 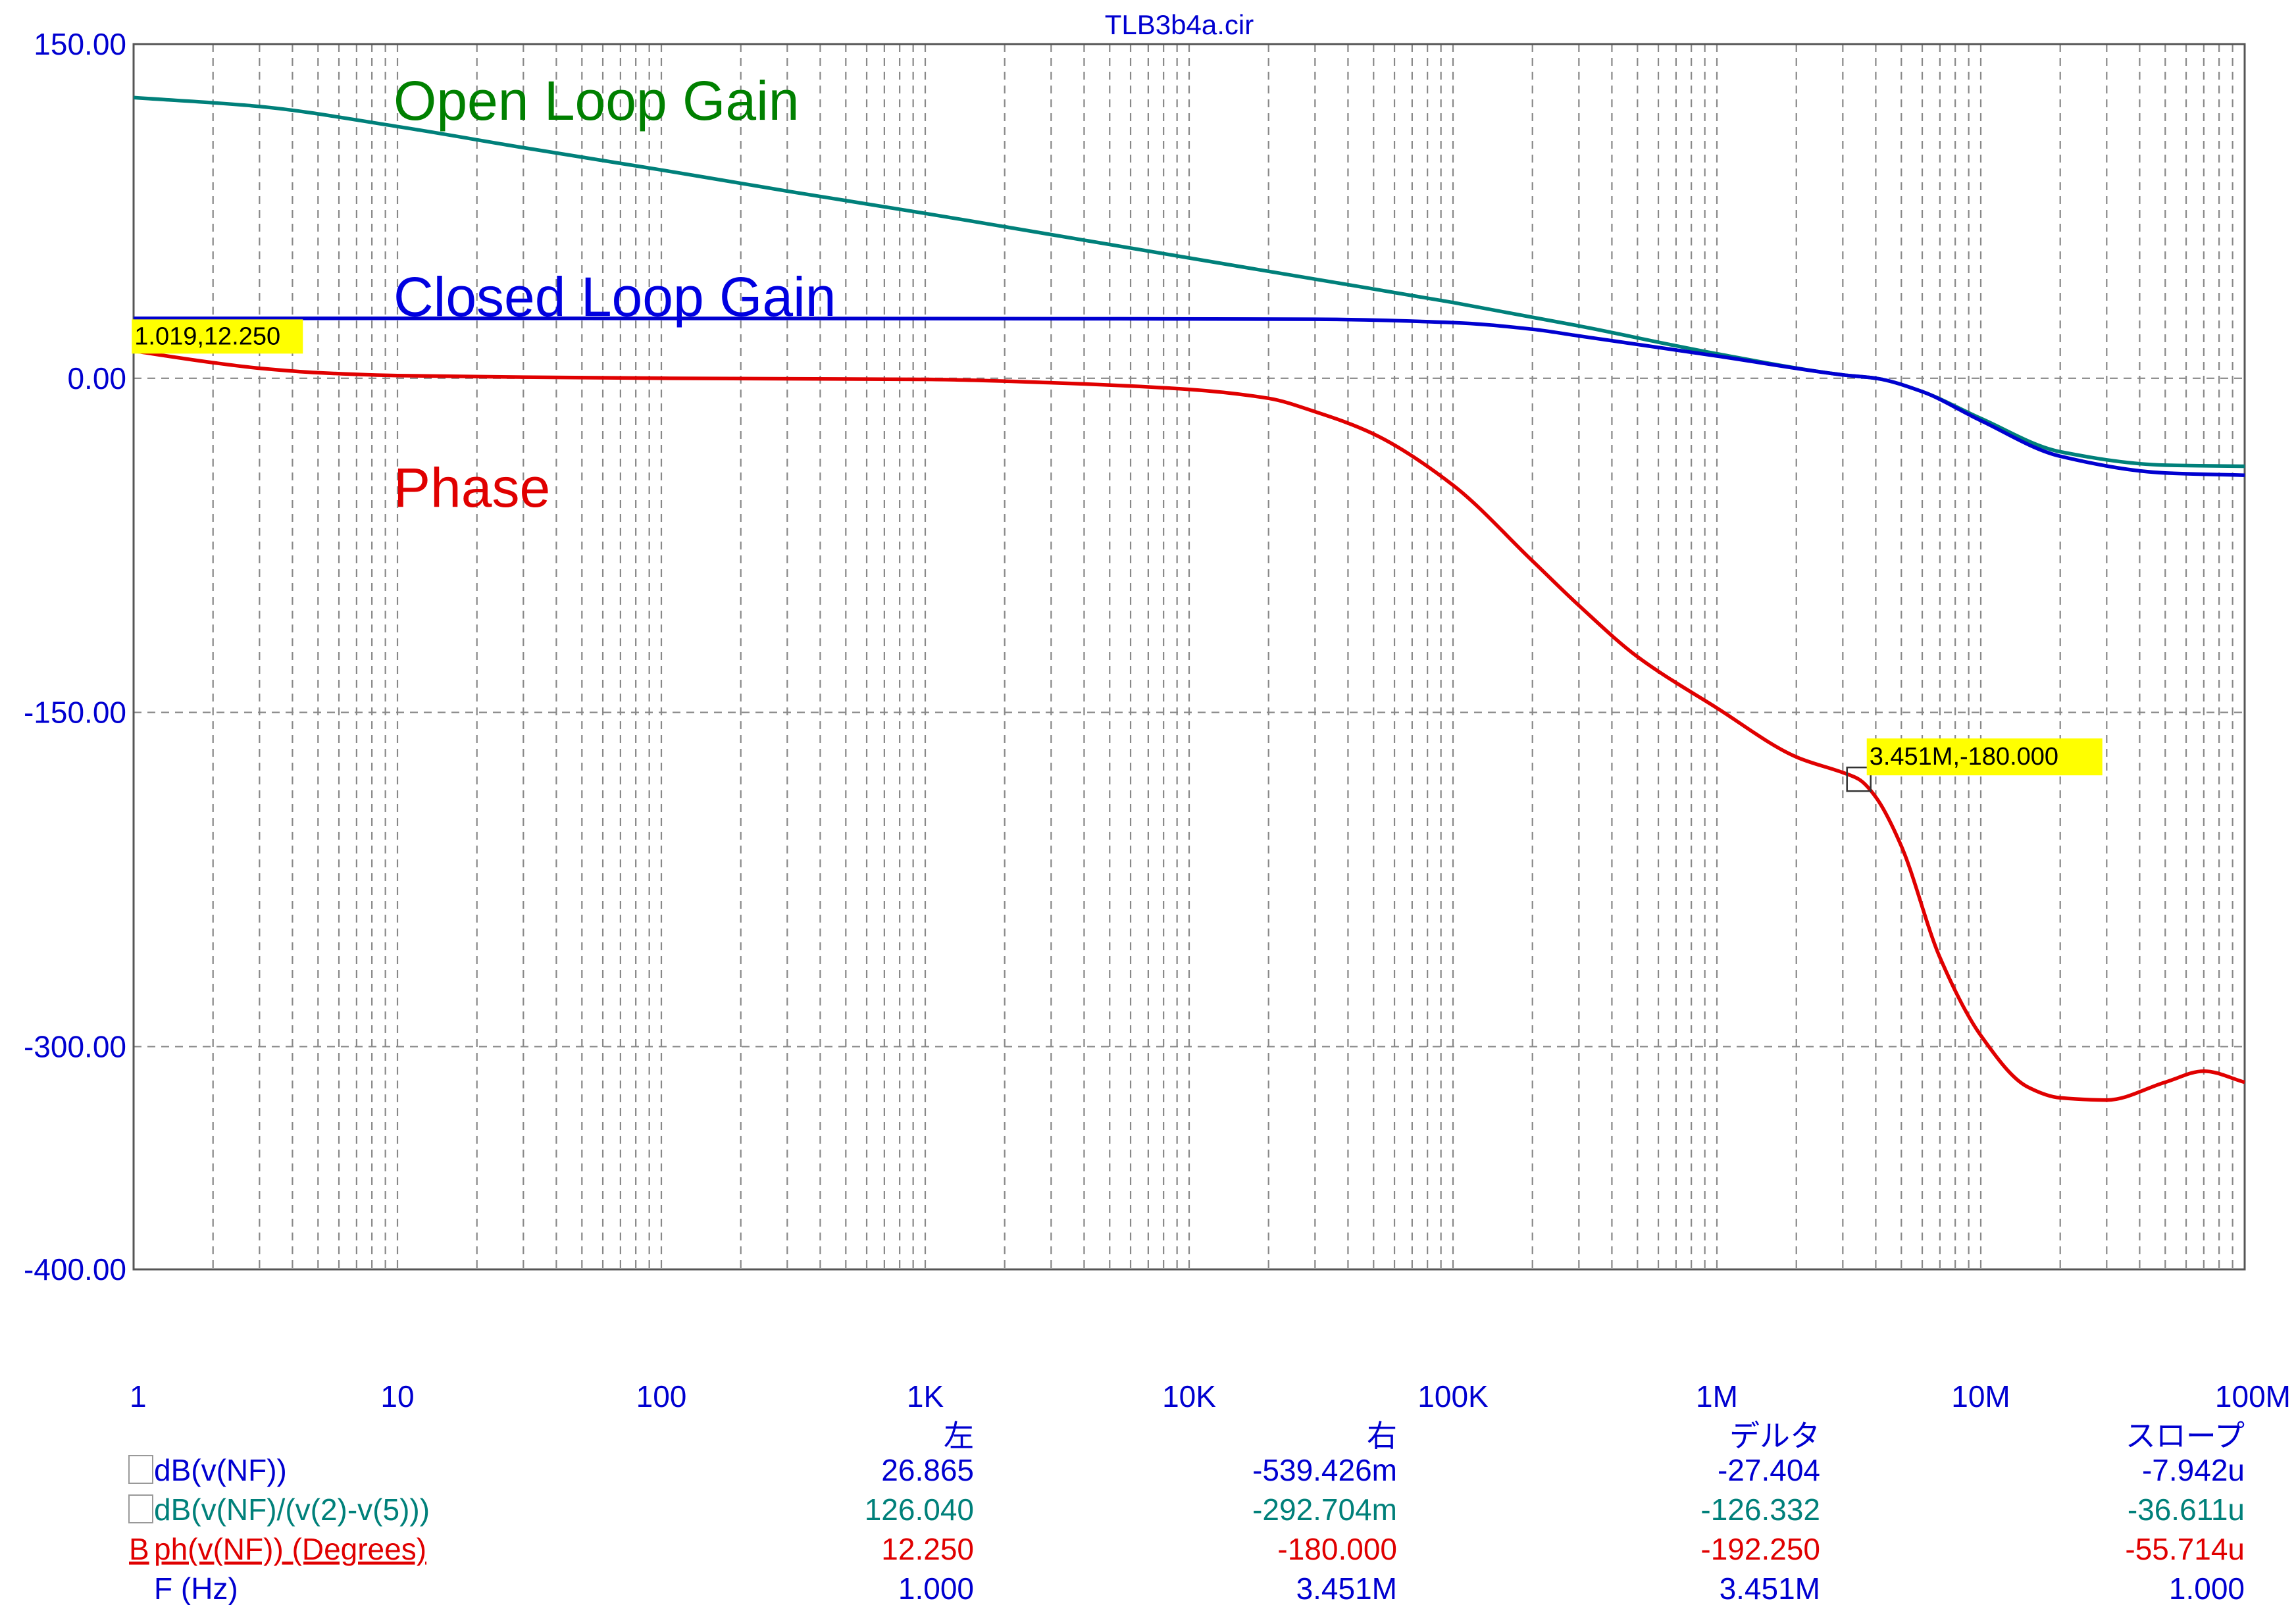 What do you see at coordinates (1760, 1549) in the screenshot?
I see `row-delta-value: -192.250` at bounding box center [1760, 1549].